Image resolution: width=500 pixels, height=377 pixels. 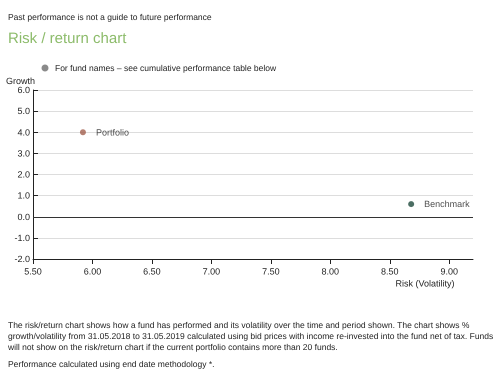 I want to click on text: The risk/return chart shows how a fund has performed and its volatility over the time and period shown. The chart shows % growth/volatility from 31.05.2018 to 31.05.2019 calculated using bid prices with income re-invested into the fund net of tax. Funds will not show on the risk/return chart if the current portfolio contains more than 20 funds., so click(x=251, y=336).